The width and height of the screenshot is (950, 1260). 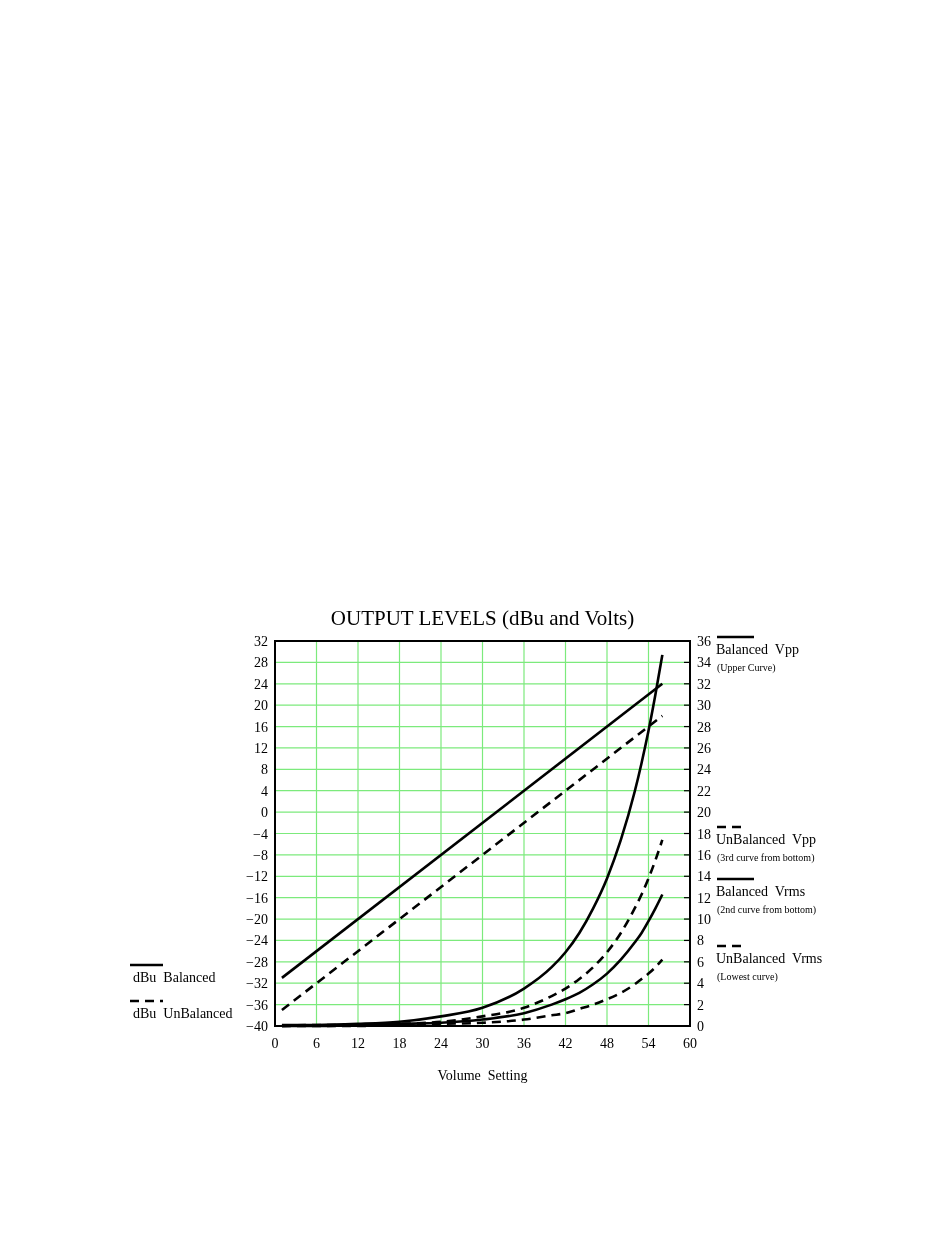 What do you see at coordinates (700, 1026) in the screenshot?
I see `y2-tick-label: 0` at bounding box center [700, 1026].